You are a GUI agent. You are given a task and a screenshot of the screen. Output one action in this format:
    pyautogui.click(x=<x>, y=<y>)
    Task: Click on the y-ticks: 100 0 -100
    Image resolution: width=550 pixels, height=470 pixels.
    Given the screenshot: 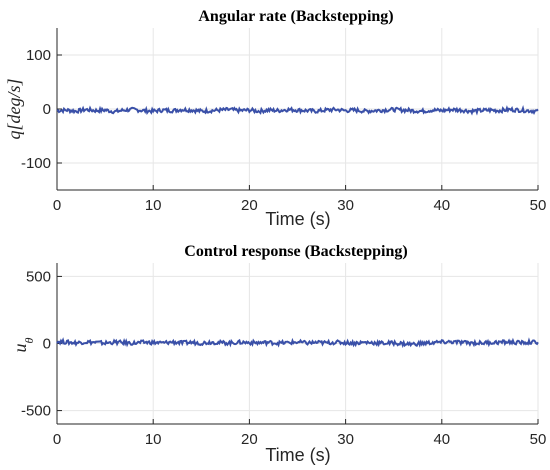 What is the action you would take?
    pyautogui.click(x=41, y=109)
    